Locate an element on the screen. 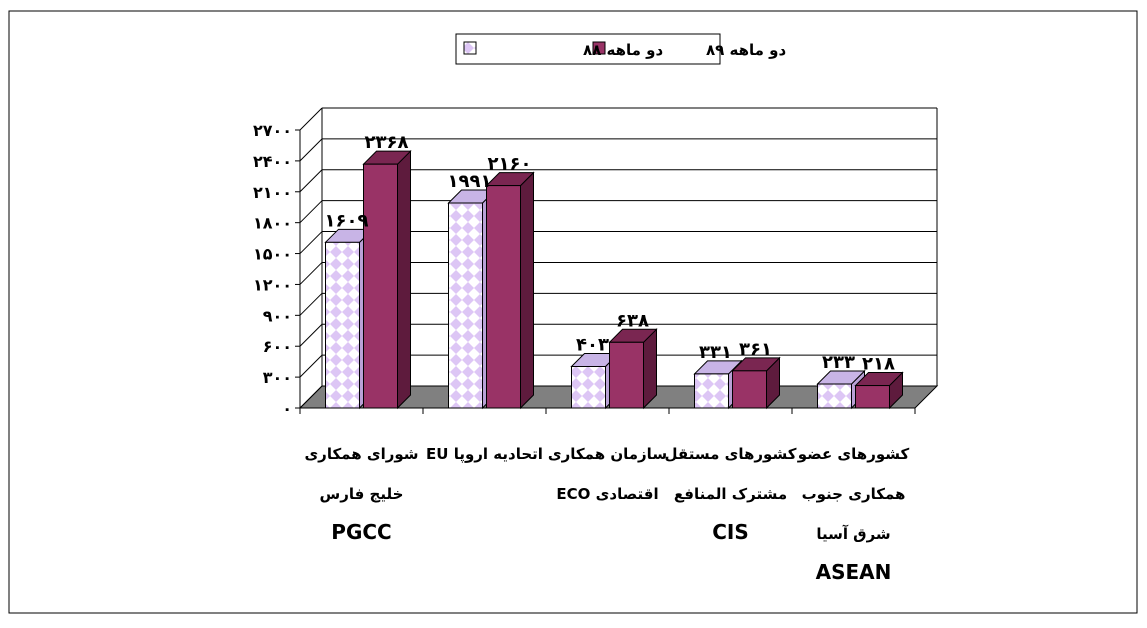  y-tick-label: ۱۸۰۰ is located at coordinates (272, 223).